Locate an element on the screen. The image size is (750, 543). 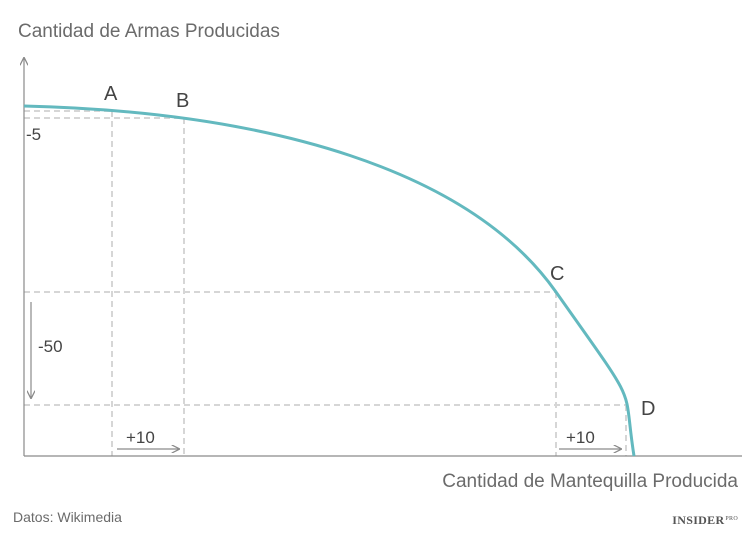
brand-logo: INSIDERPRO is located at coordinates (705, 520).